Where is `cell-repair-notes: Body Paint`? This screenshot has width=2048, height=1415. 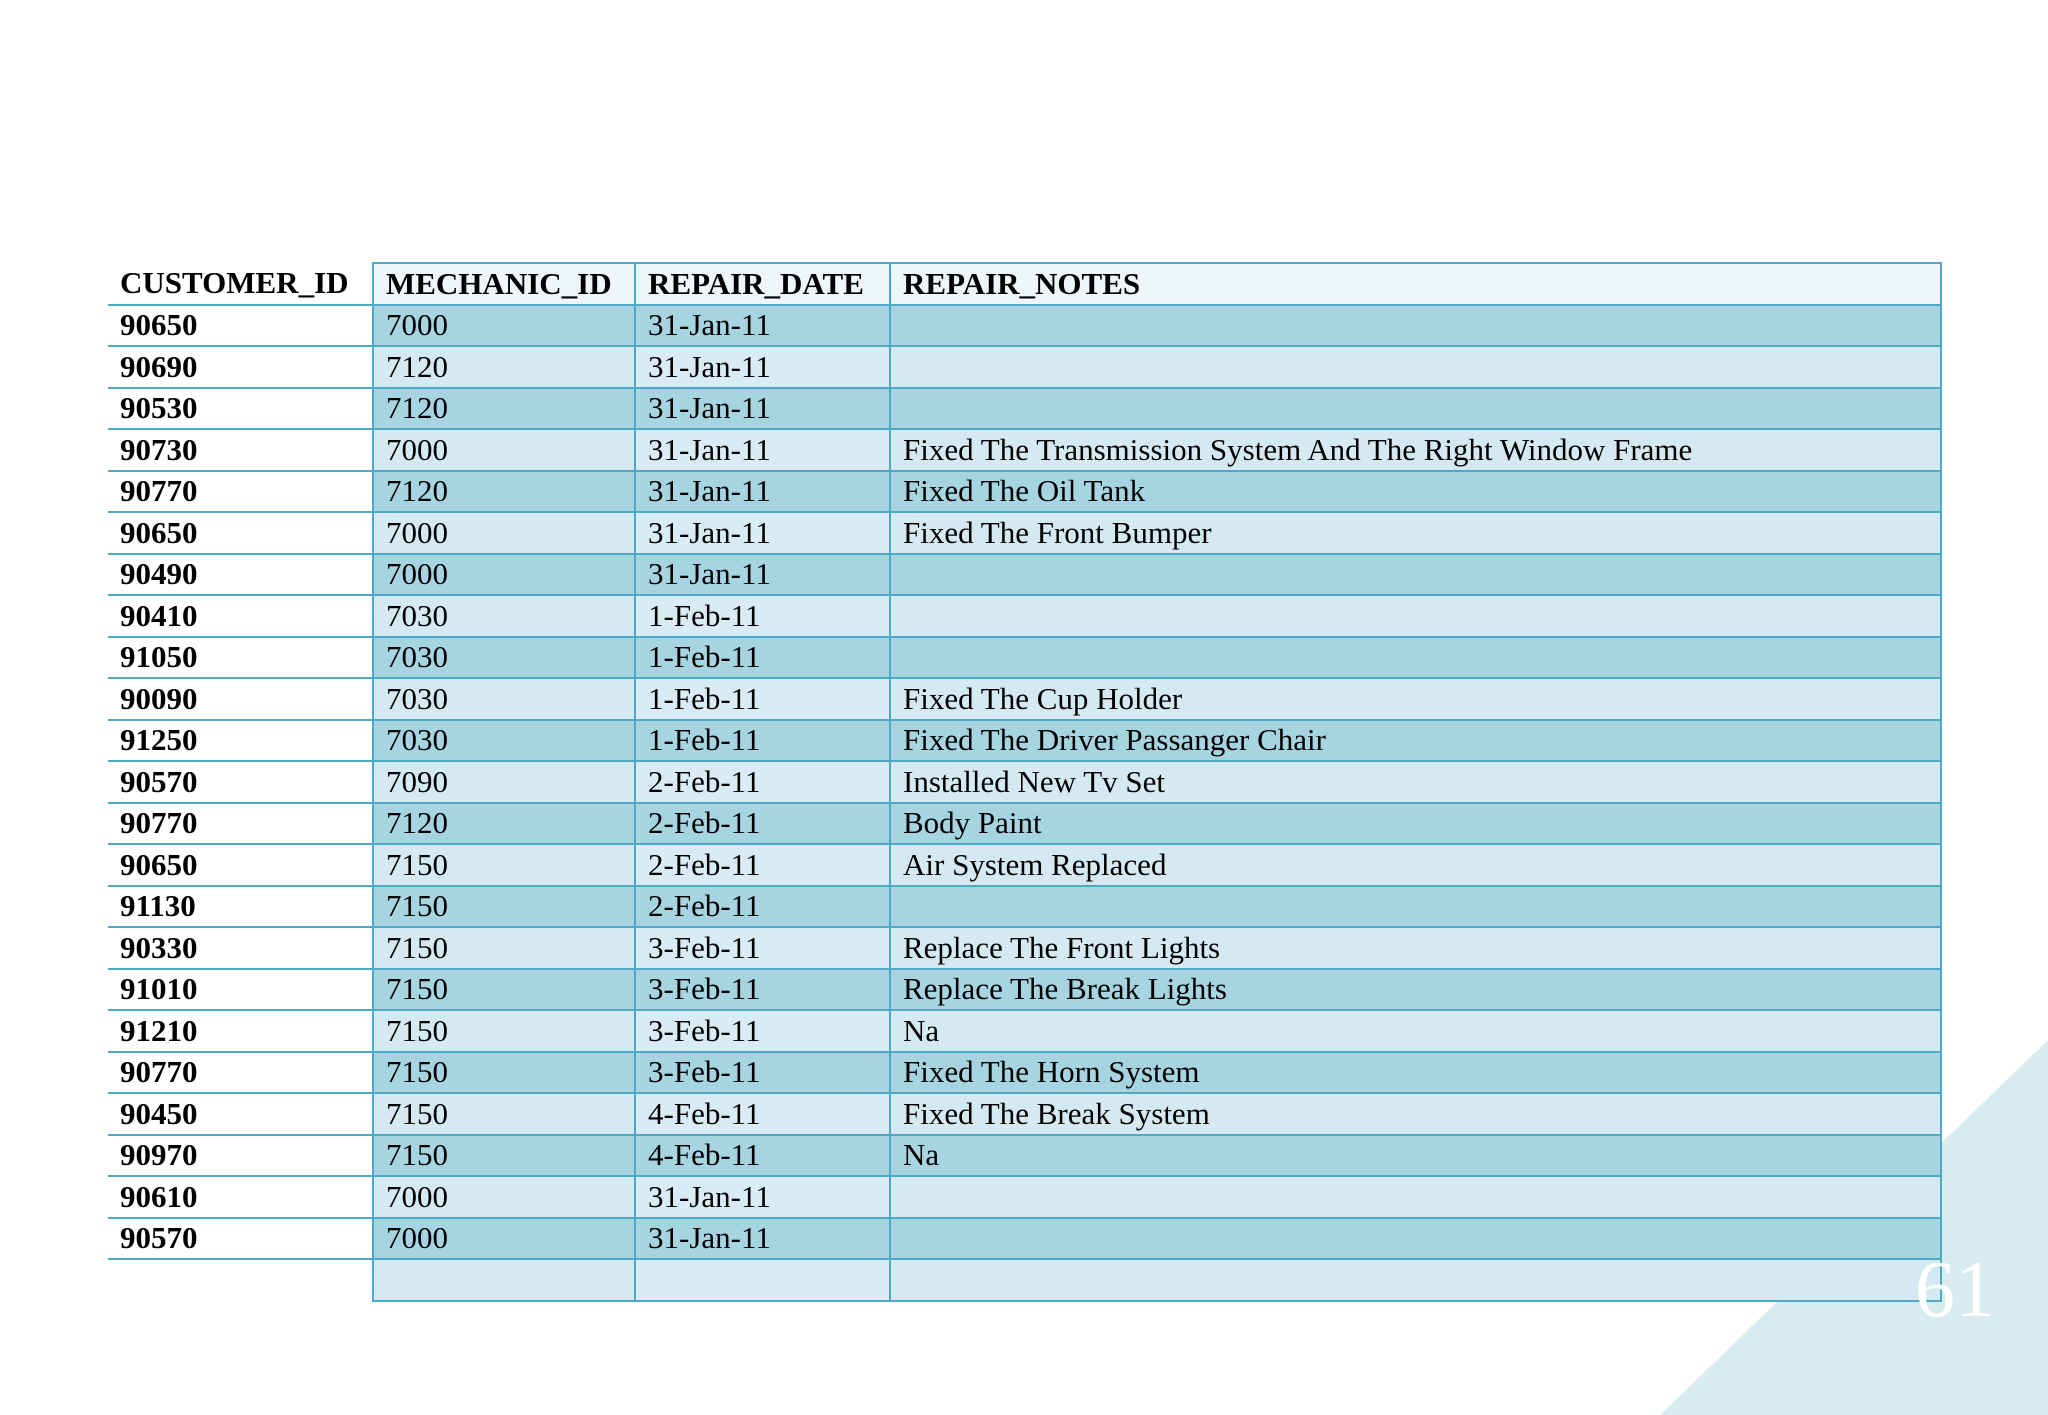
cell-repair-notes: Body Paint is located at coordinates (1415, 823).